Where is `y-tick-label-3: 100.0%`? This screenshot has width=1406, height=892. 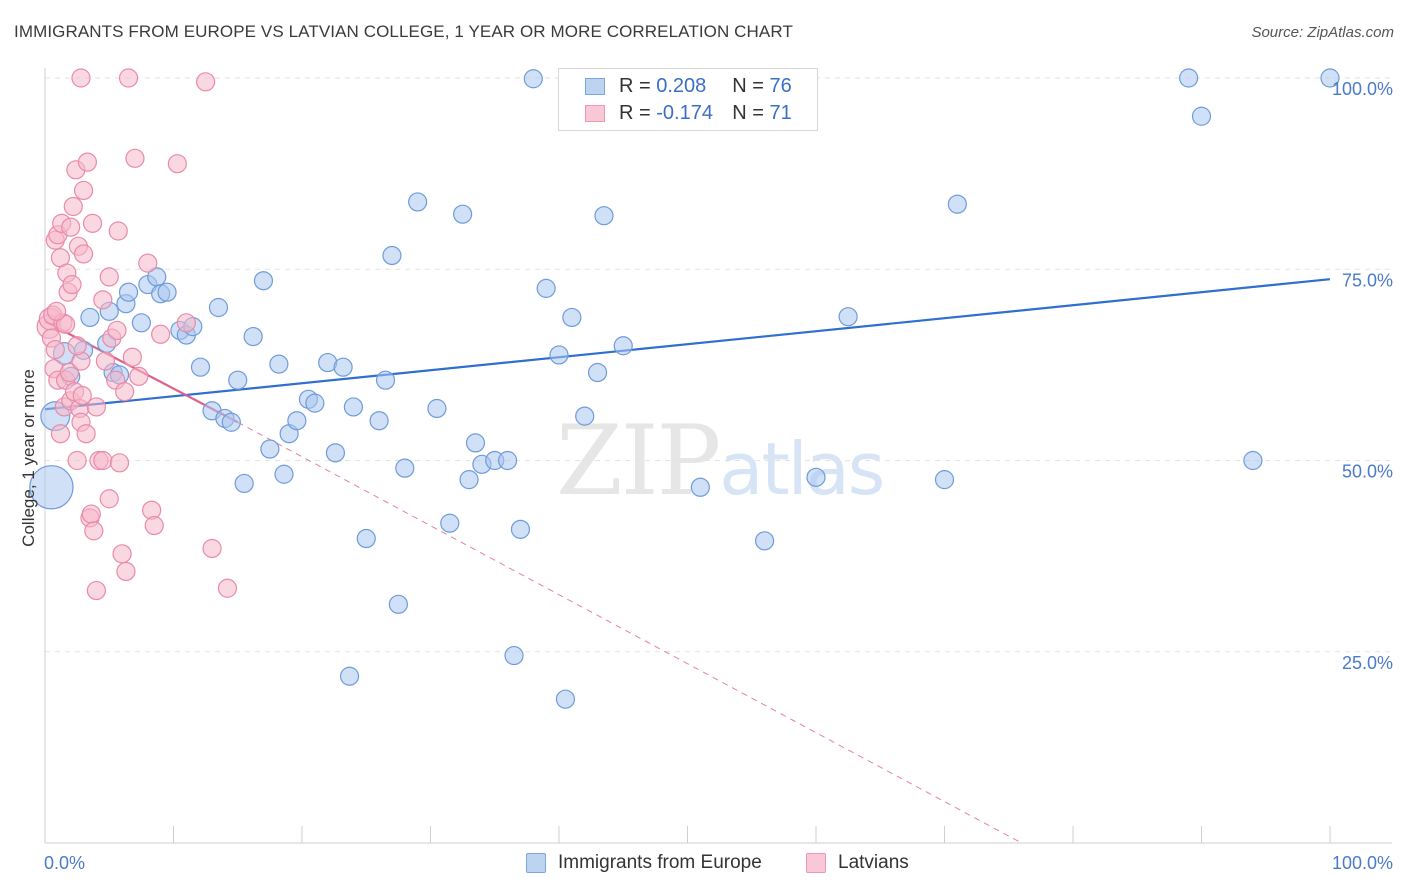
y-tick-label-3: 100.0% is located at coordinates (1362, 89).